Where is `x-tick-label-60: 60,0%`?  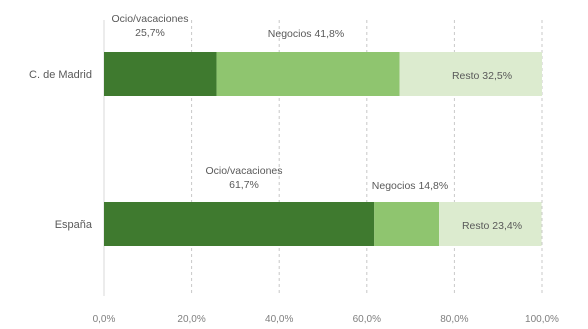
x-tick-label-60: 60,0% is located at coordinates (367, 319).